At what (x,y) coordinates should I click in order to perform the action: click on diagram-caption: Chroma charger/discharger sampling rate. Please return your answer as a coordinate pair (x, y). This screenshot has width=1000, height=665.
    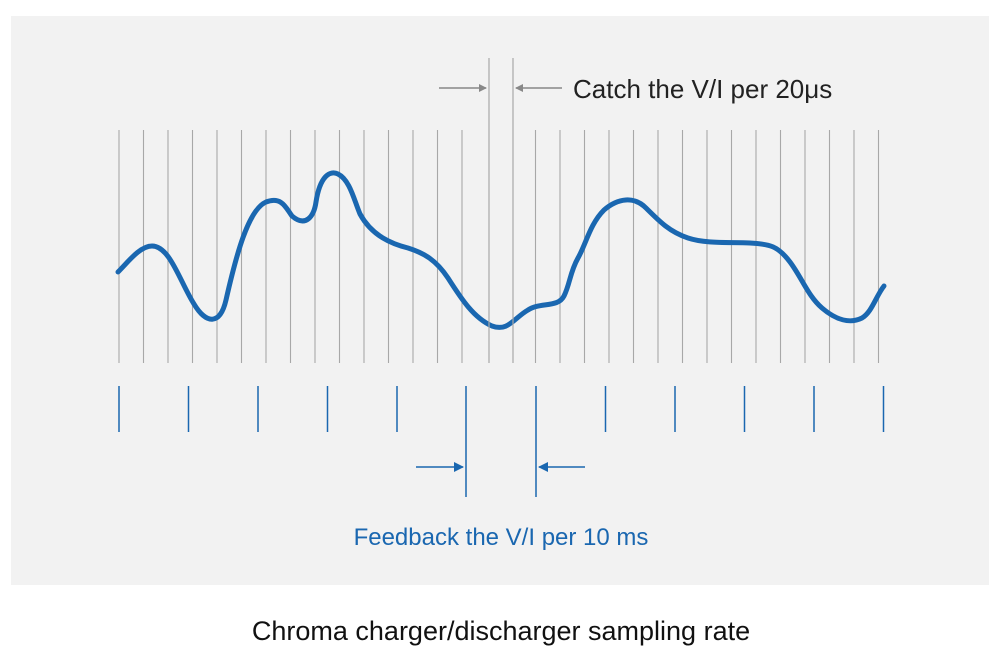
    Looking at the image, I should click on (501, 631).